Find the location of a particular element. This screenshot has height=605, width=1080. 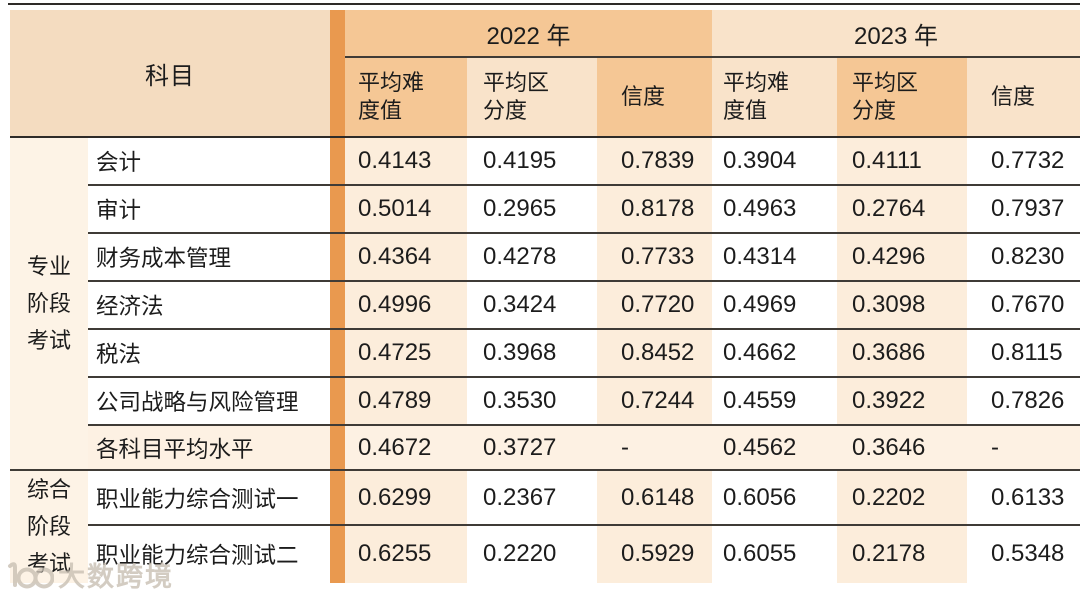

value-cell: 0.3098 is located at coordinates (889, 304).